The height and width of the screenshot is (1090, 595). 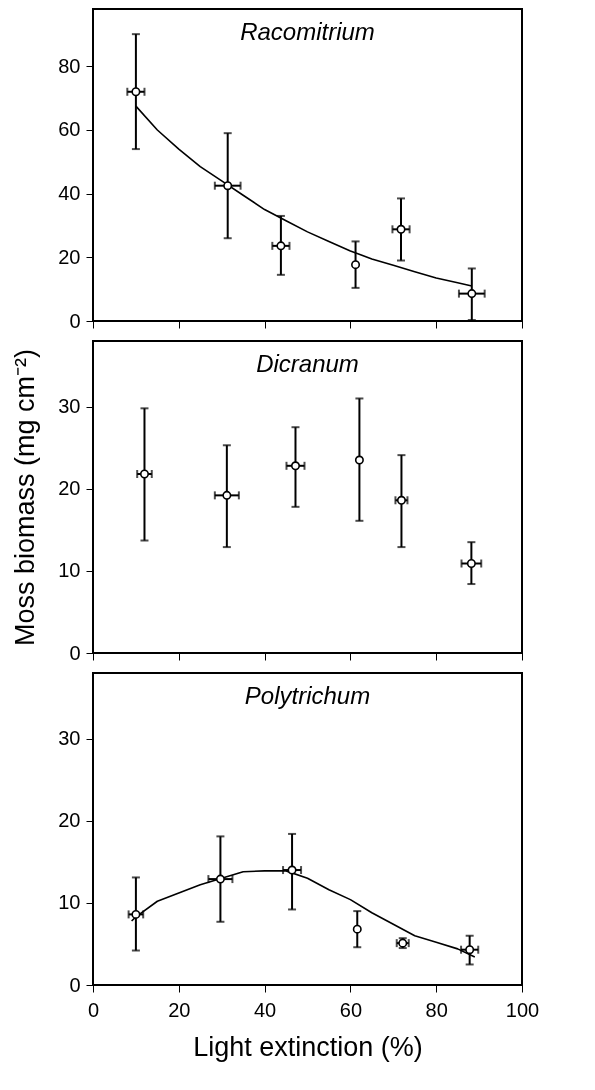 I want to click on x-tick-label: 0, so click(x=93, y=1009).